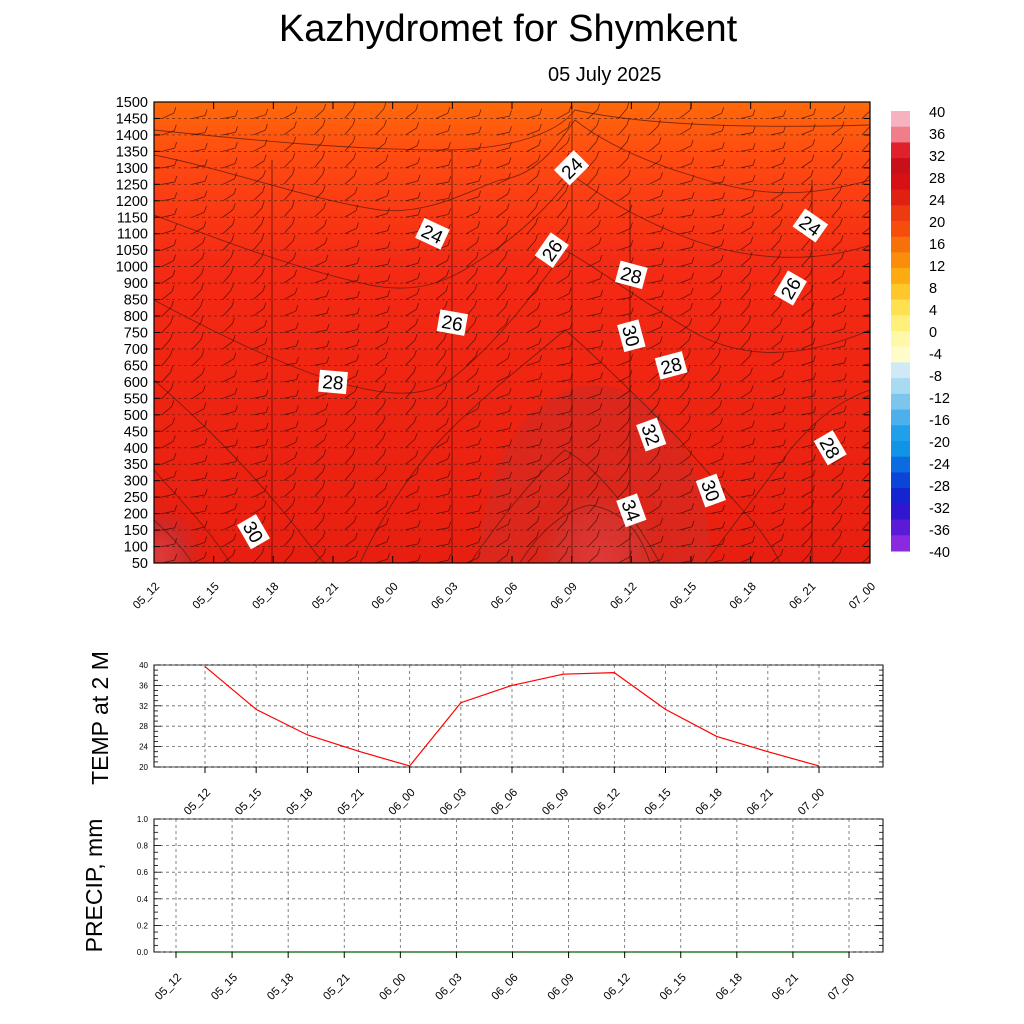 This screenshot has height=1024, width=1024. What do you see at coordinates (561, 987) in the screenshot?
I see `precip-x-tick-label: 06_09` at bounding box center [561, 987].